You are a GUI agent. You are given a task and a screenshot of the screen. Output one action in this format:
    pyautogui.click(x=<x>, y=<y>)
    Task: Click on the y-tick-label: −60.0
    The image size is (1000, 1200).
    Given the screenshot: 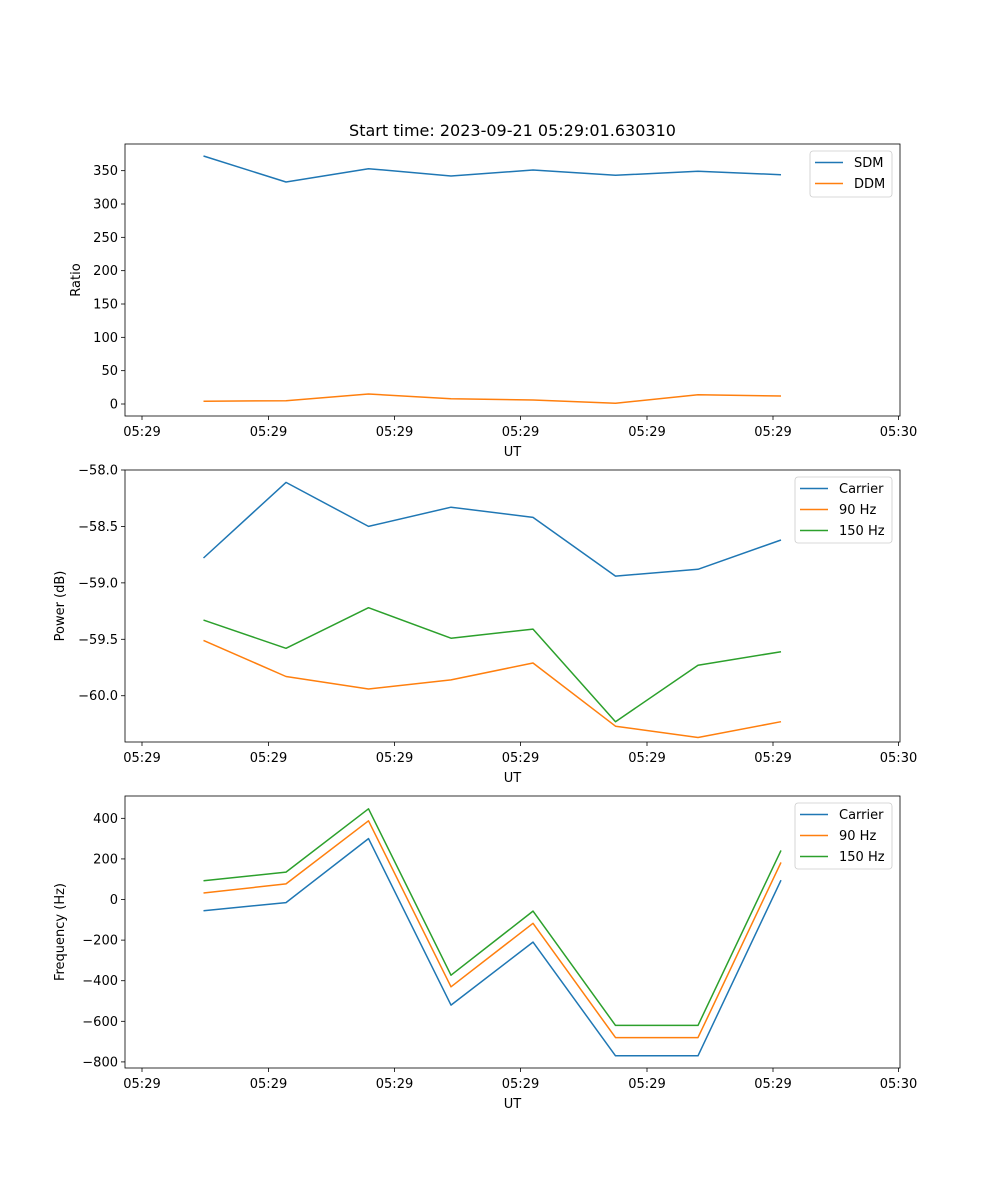 What is the action you would take?
    pyautogui.click(x=98, y=696)
    